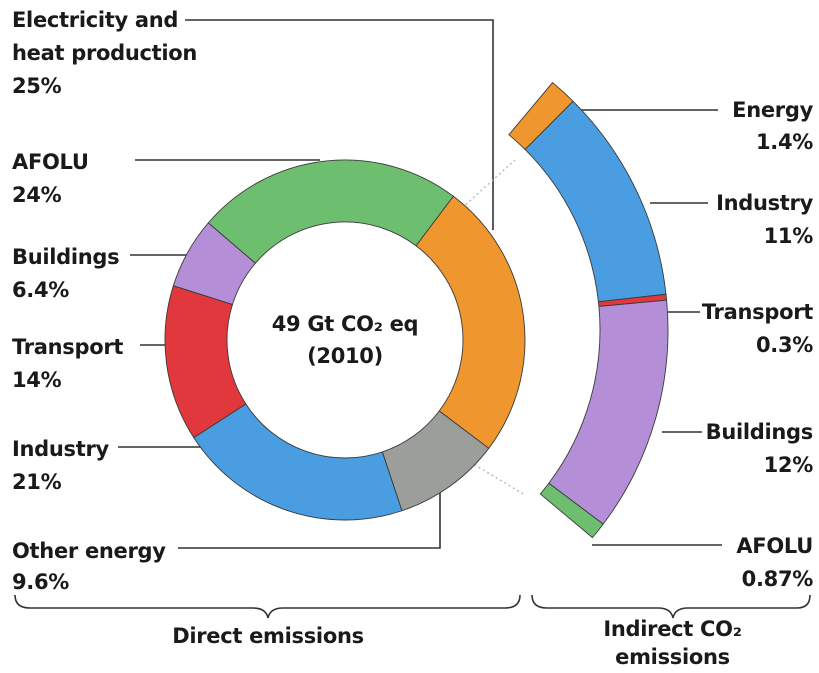 The image size is (819, 673). I want to click on value-label: 0.3%, so click(784, 345).